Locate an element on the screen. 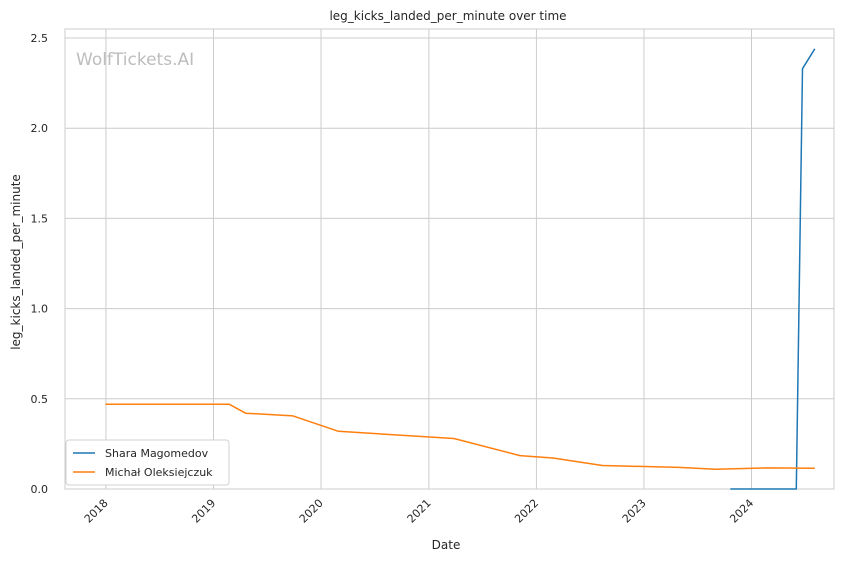  x-tick-label: 2021 is located at coordinates (419, 511).